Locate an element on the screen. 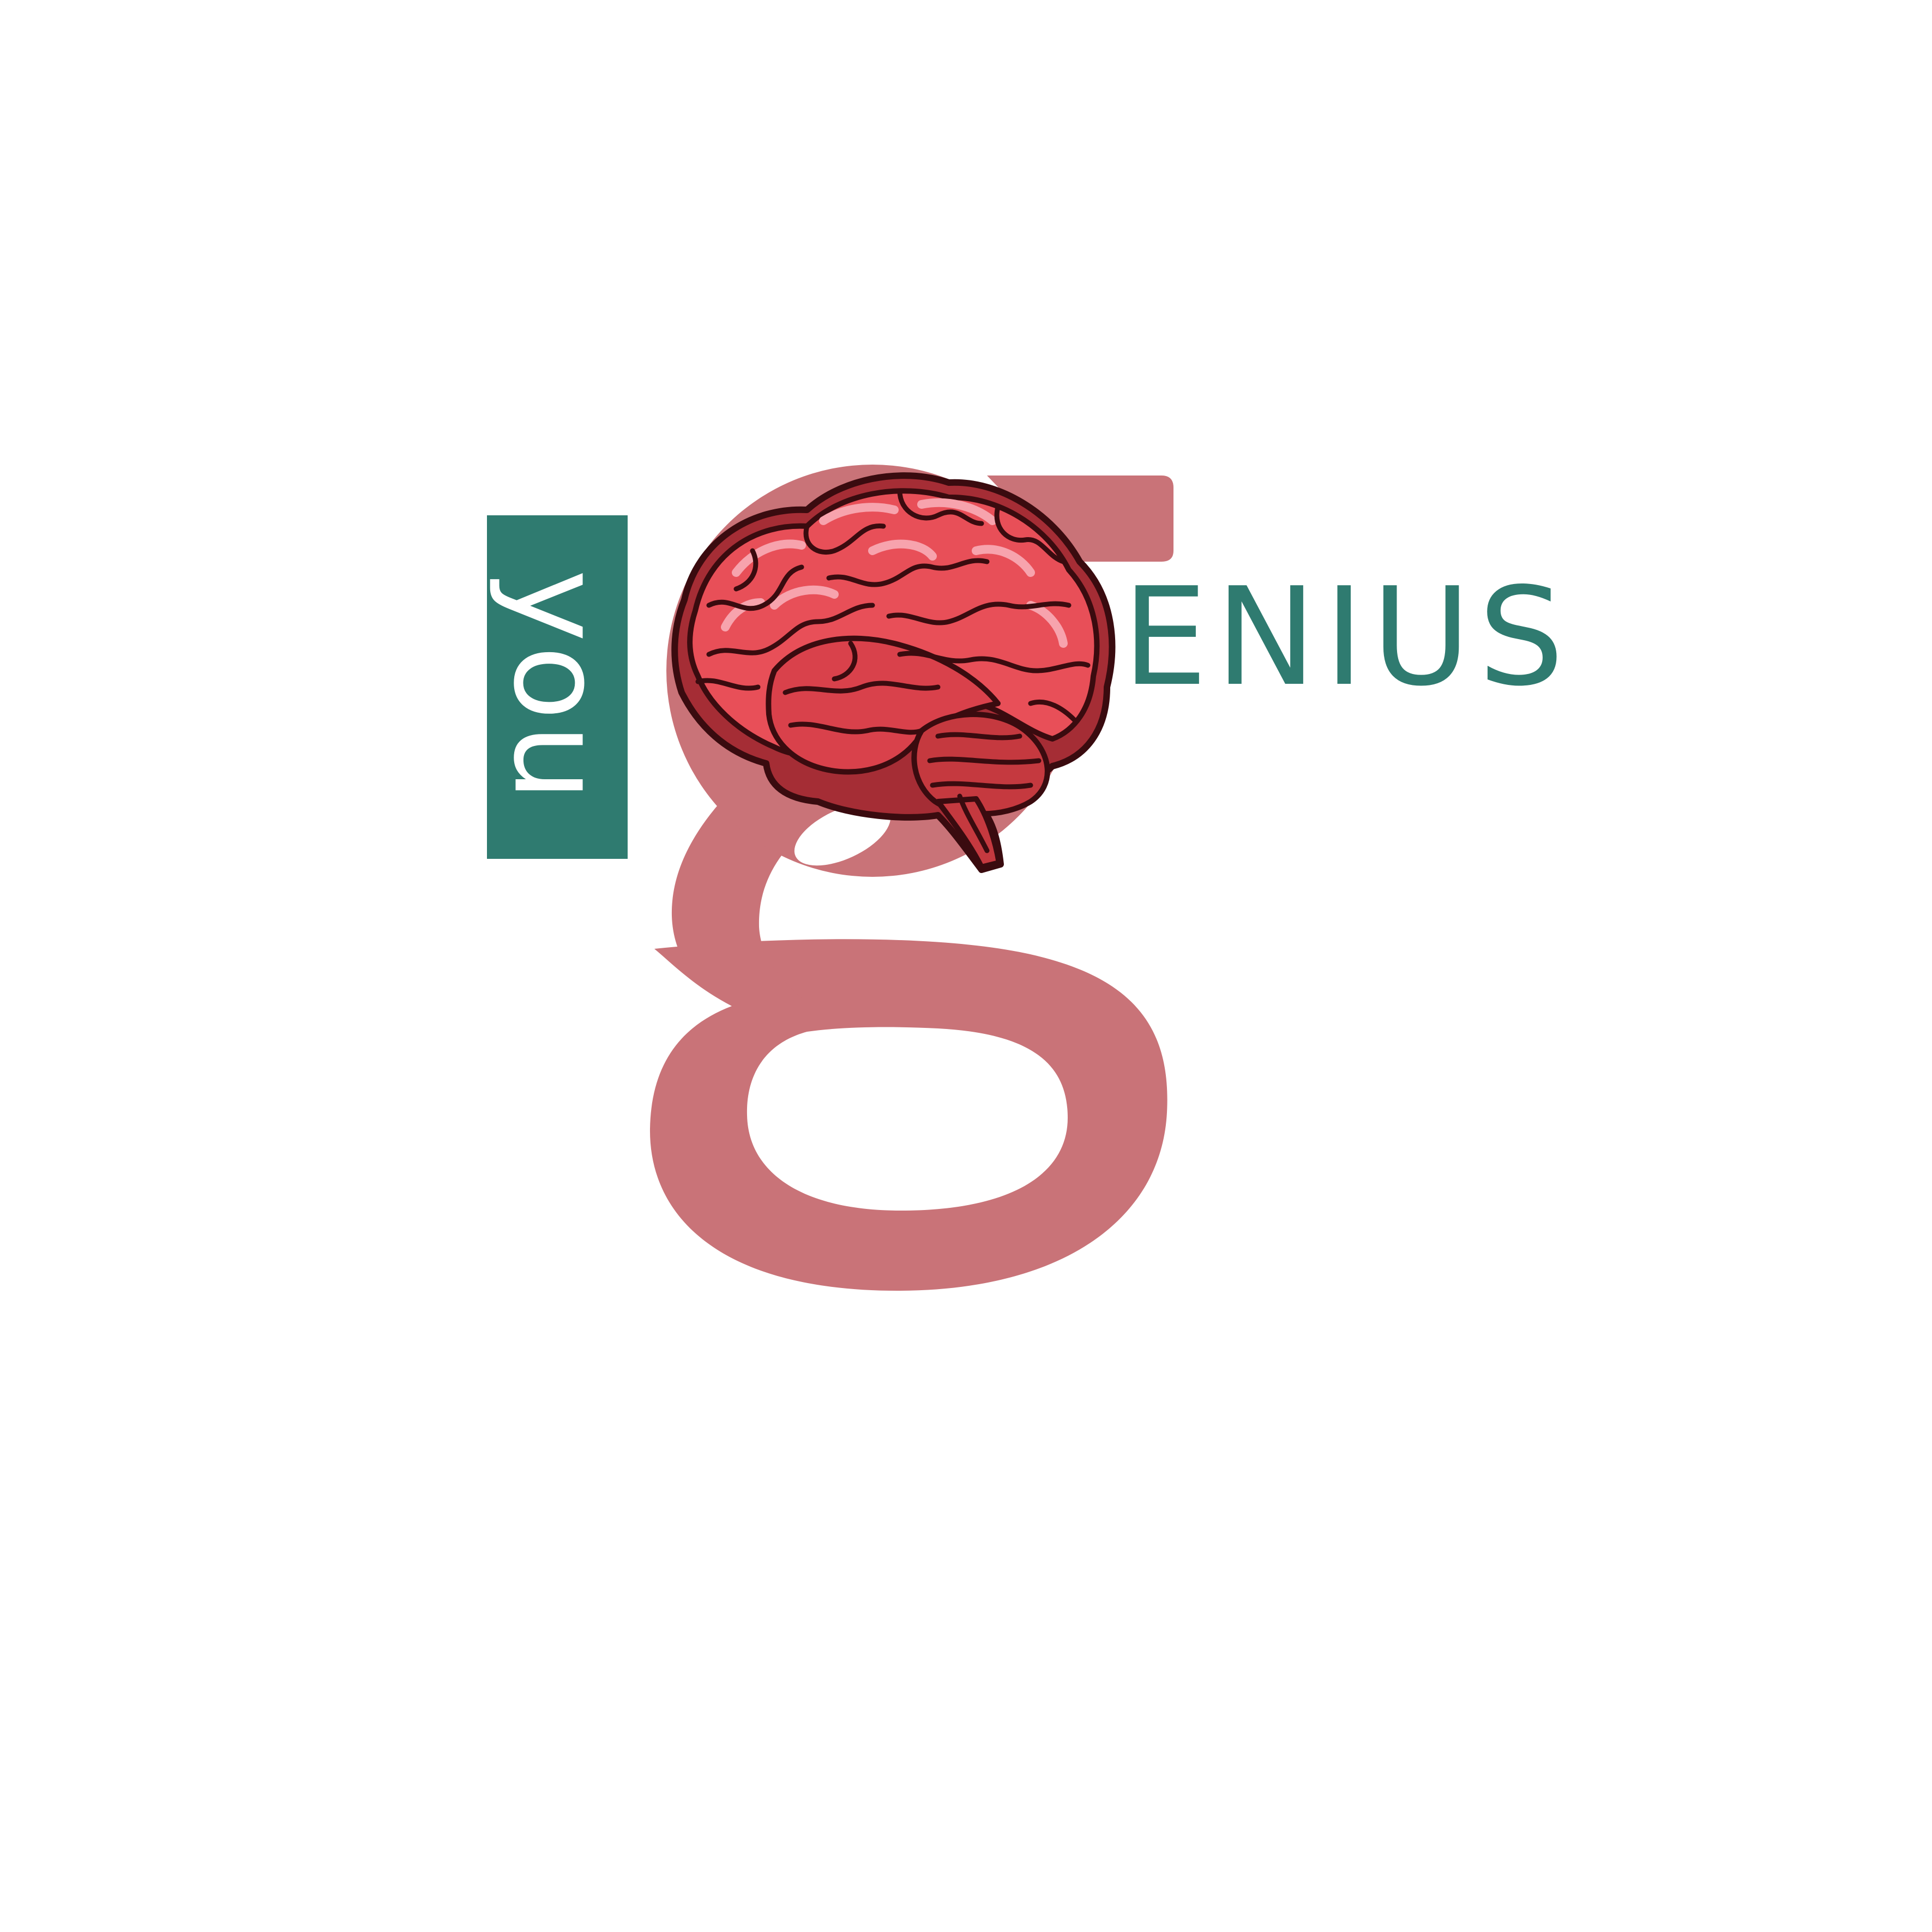 The height and width of the screenshot is (1932, 1932). you-label-block: you is located at coordinates (557, 687).